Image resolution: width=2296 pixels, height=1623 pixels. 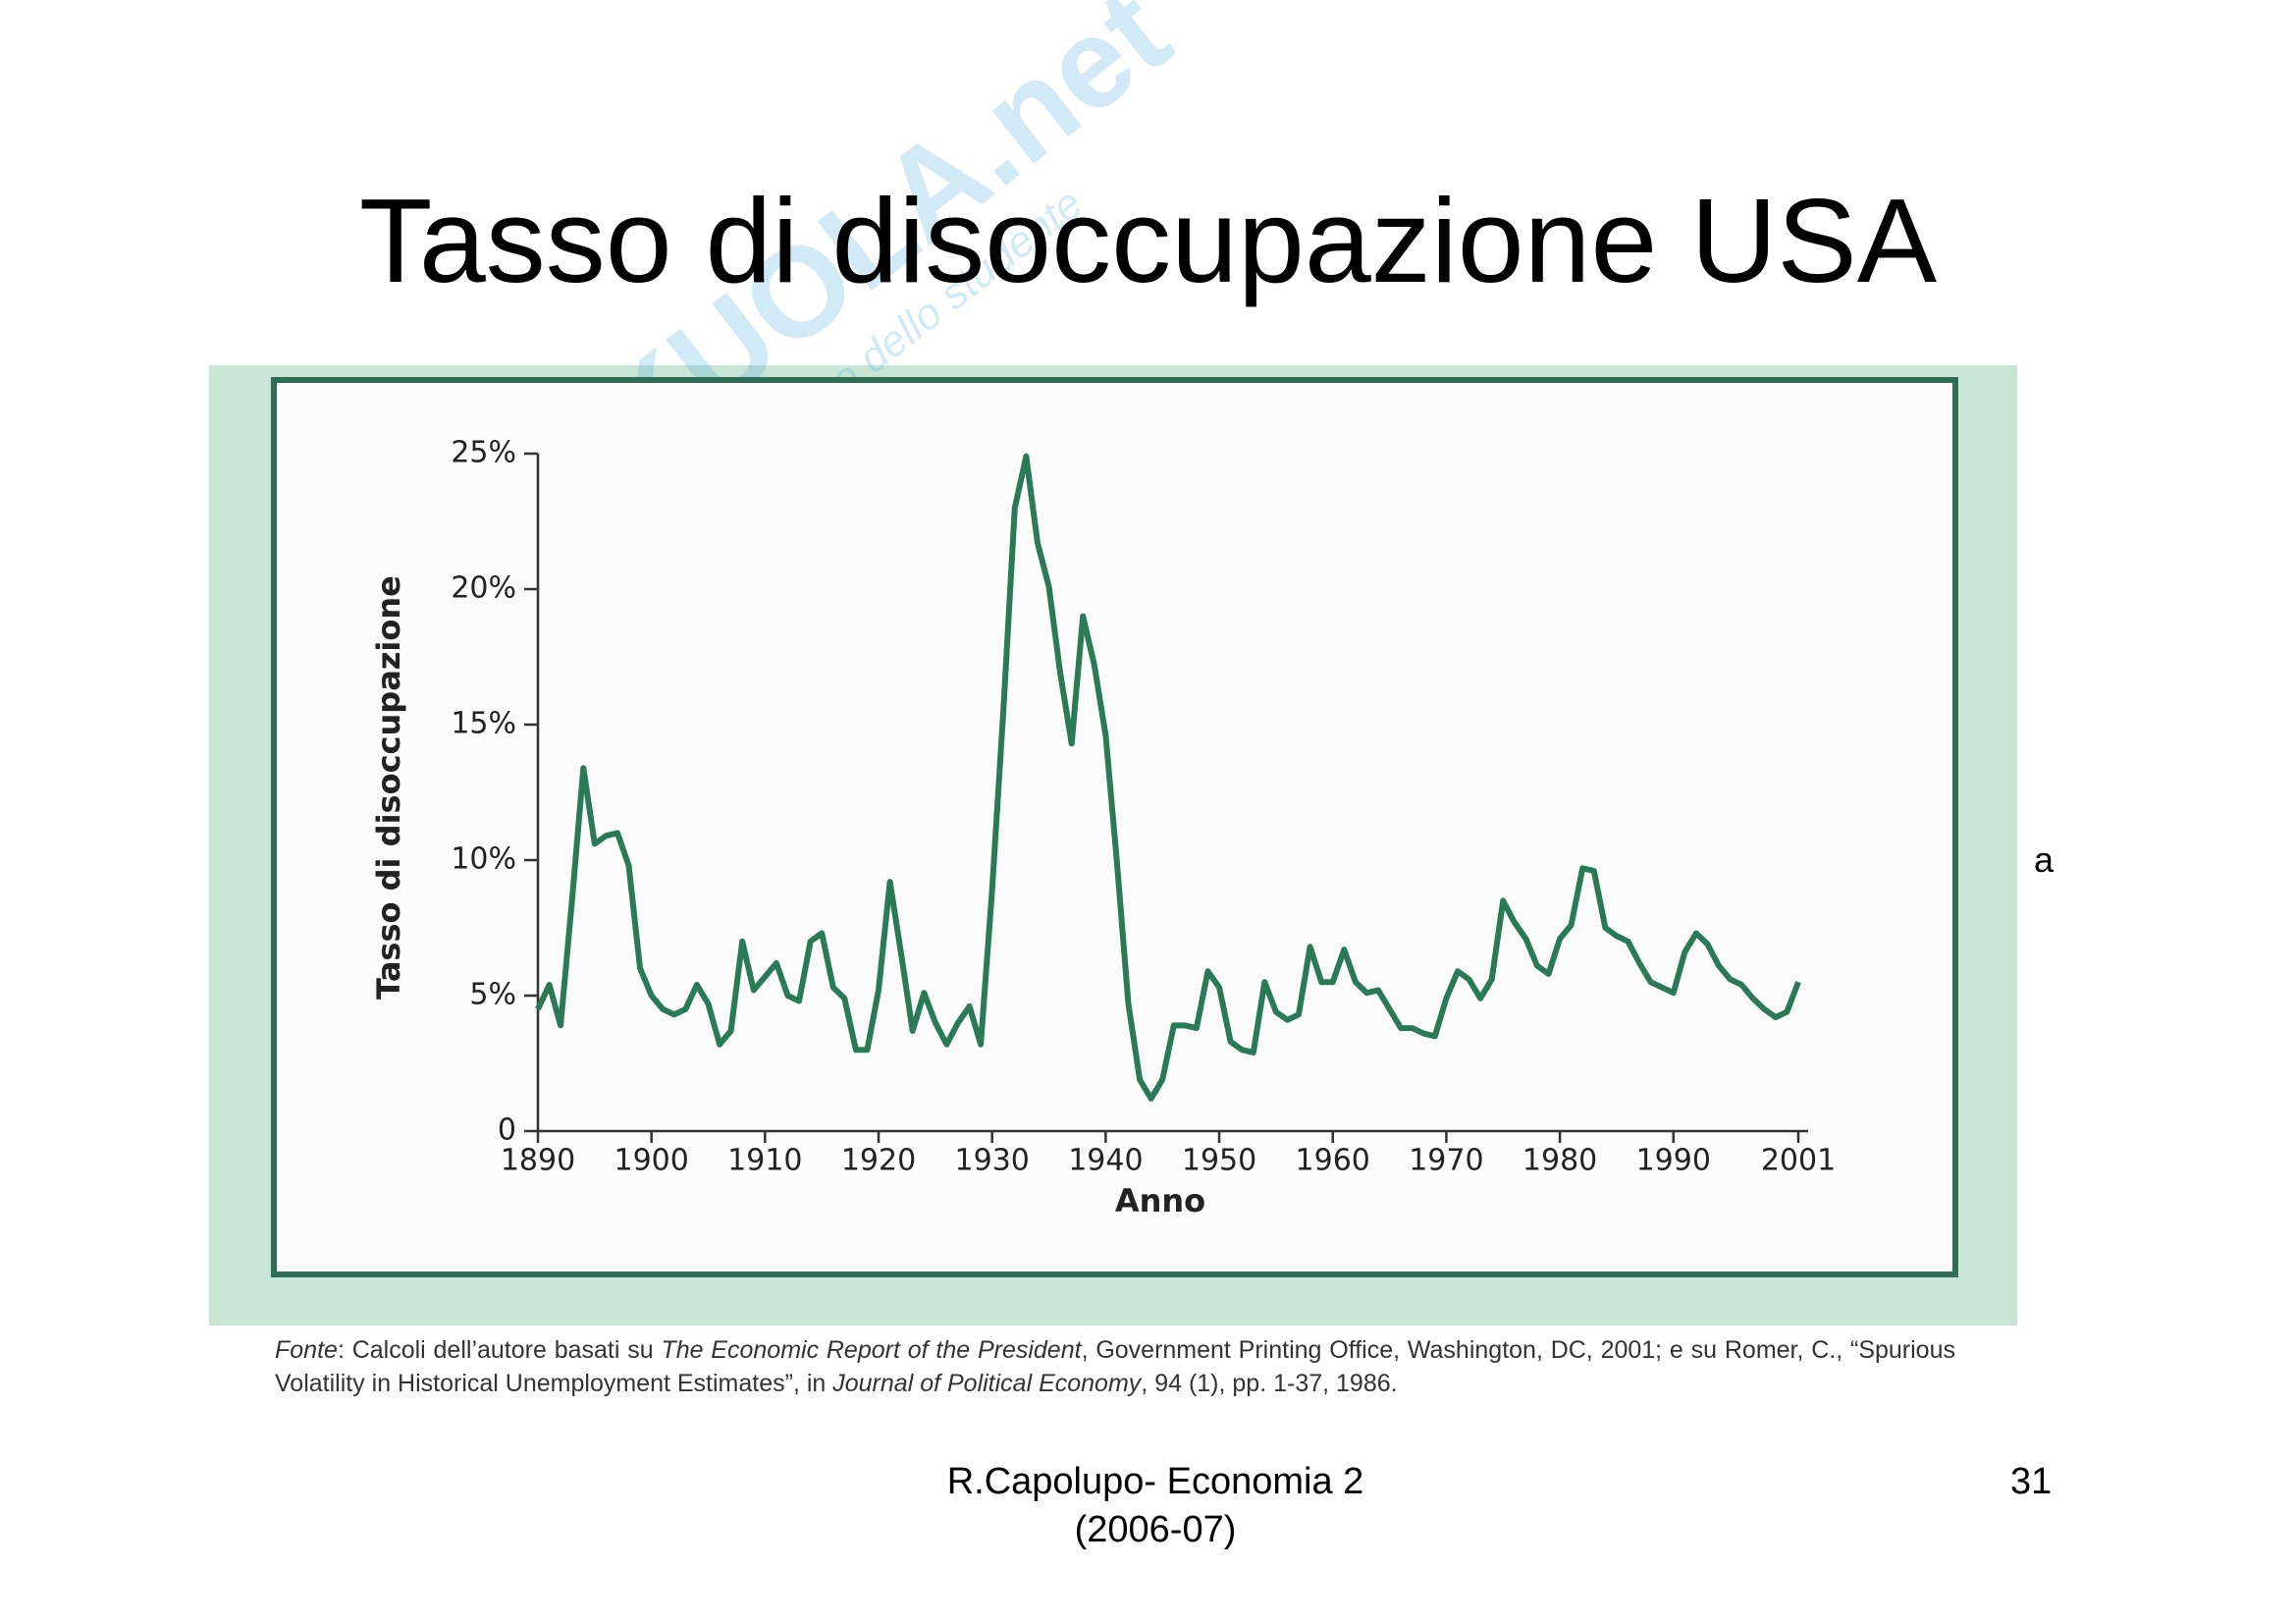 I want to click on source-run: Fonte, so click(x=306, y=1350).